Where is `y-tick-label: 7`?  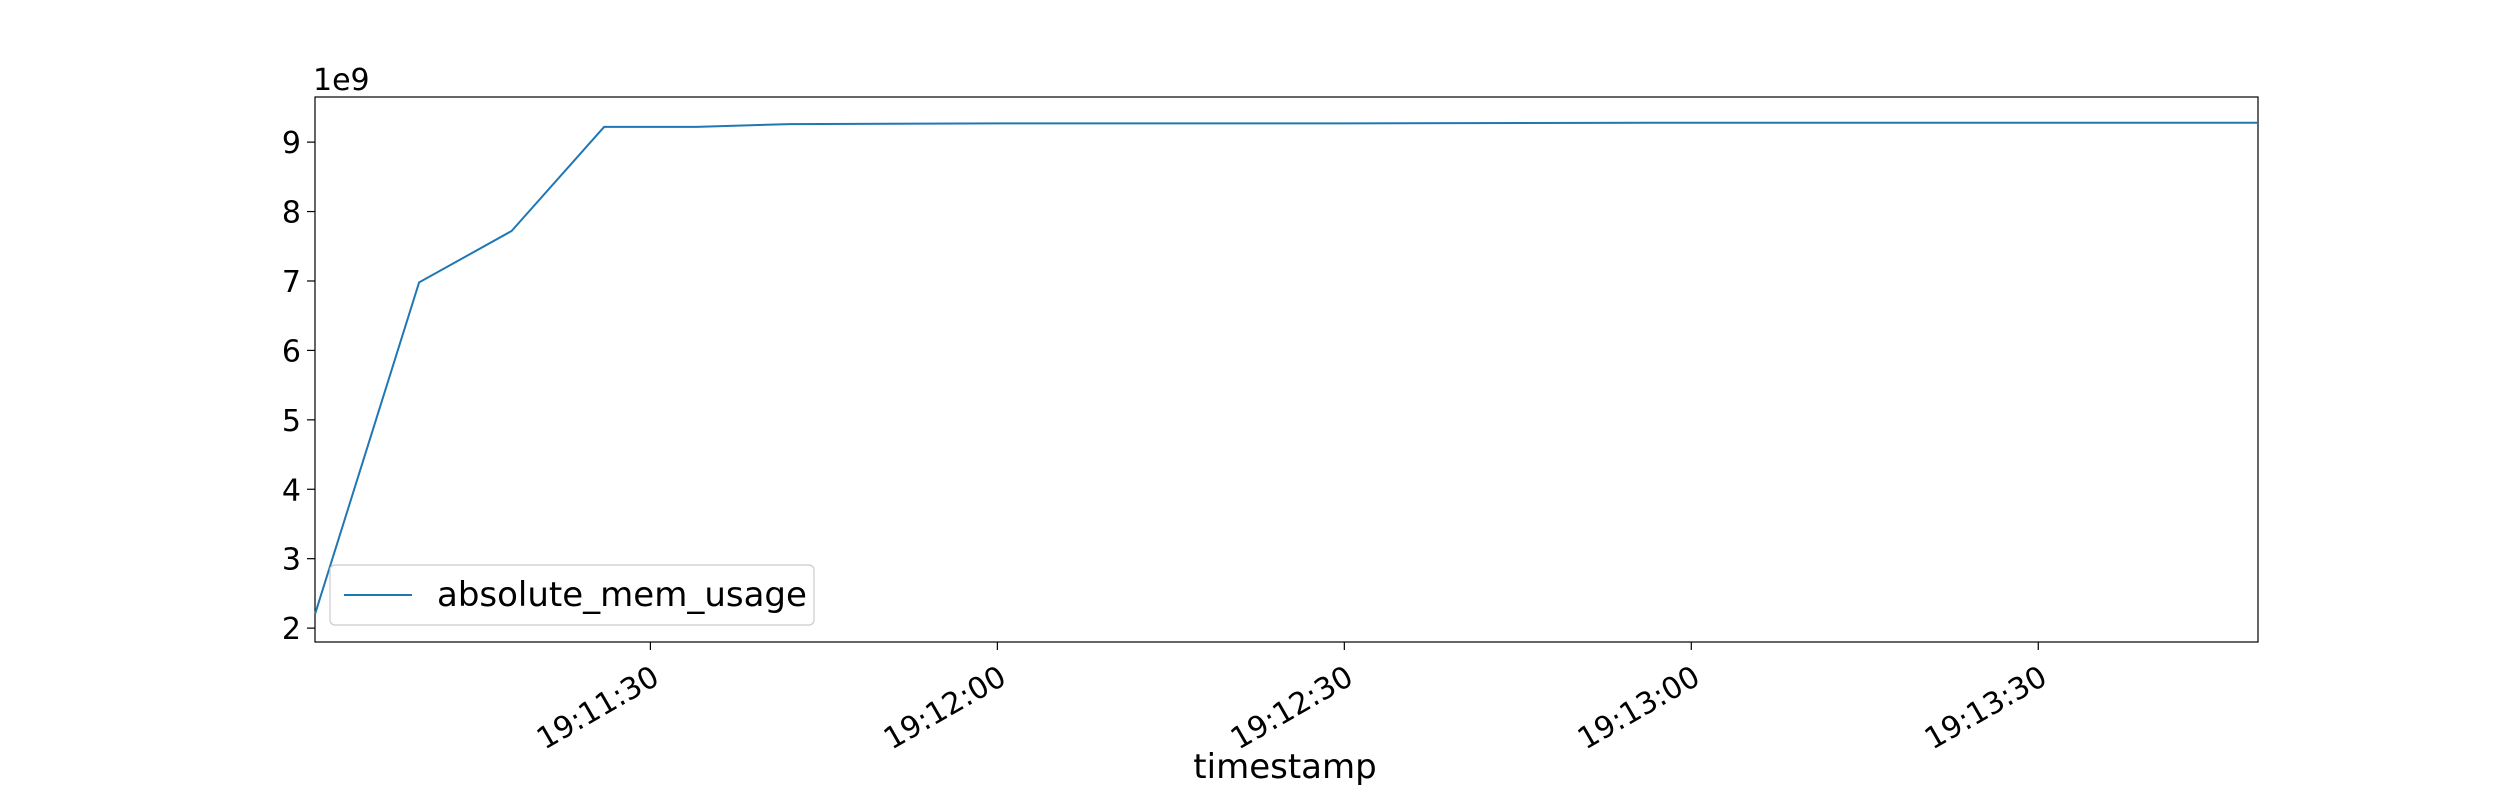 y-tick-label: 7 is located at coordinates (291, 282).